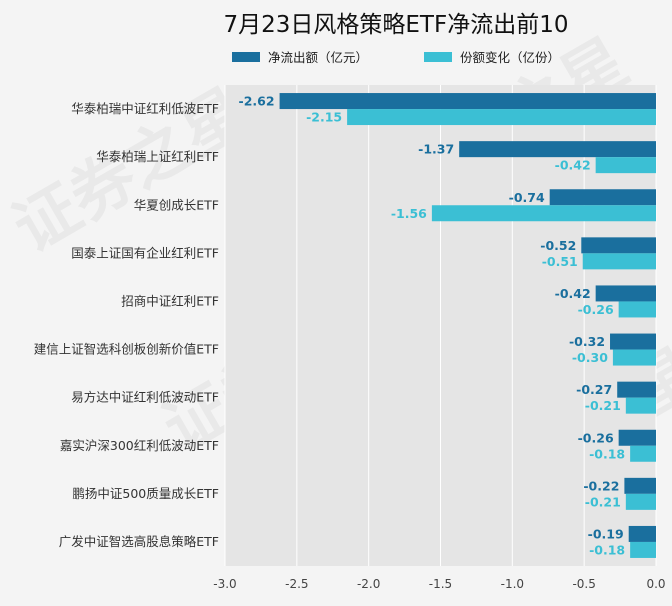  What do you see at coordinates (527, 197) in the screenshot?
I see `data-label-net-outflow: -0.74` at bounding box center [527, 197].